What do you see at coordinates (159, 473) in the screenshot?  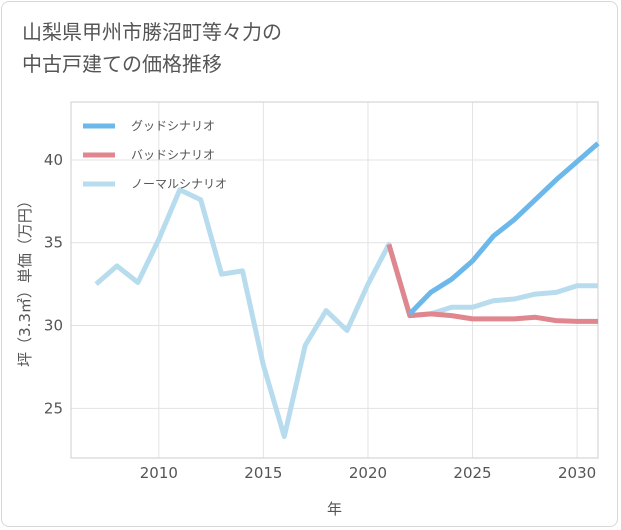 I see `x-tick-label: 2010` at bounding box center [159, 473].